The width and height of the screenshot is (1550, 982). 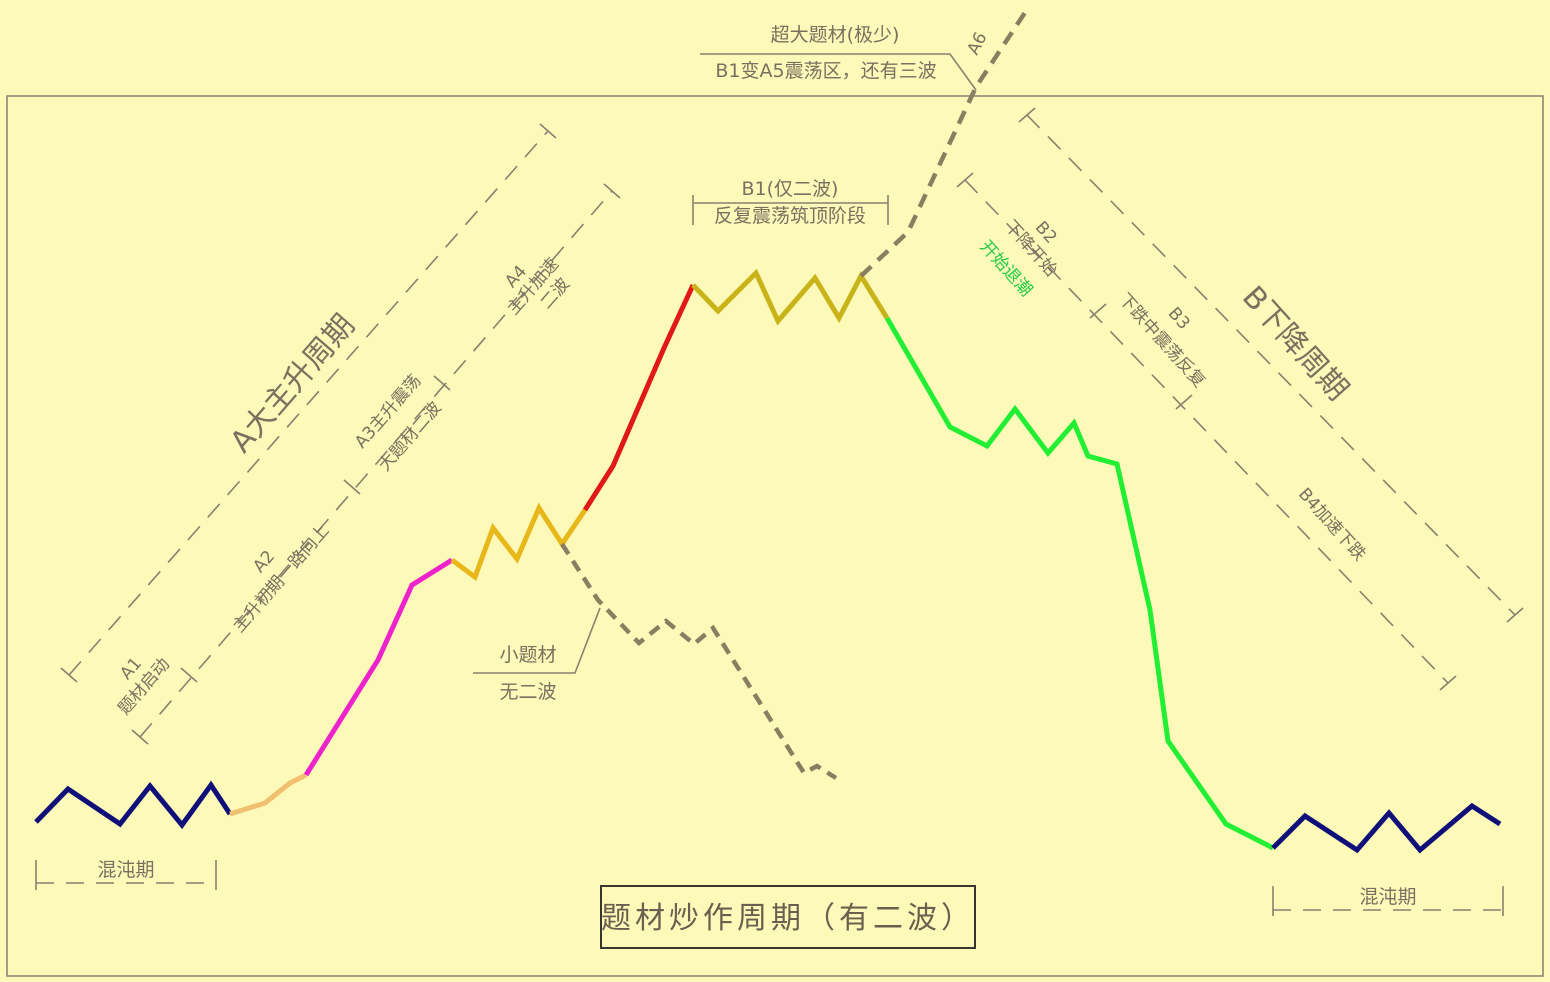 What do you see at coordinates (1161, 341) in the screenshot?
I see `b3-desc-label: 下跌中震荡反复` at bounding box center [1161, 341].